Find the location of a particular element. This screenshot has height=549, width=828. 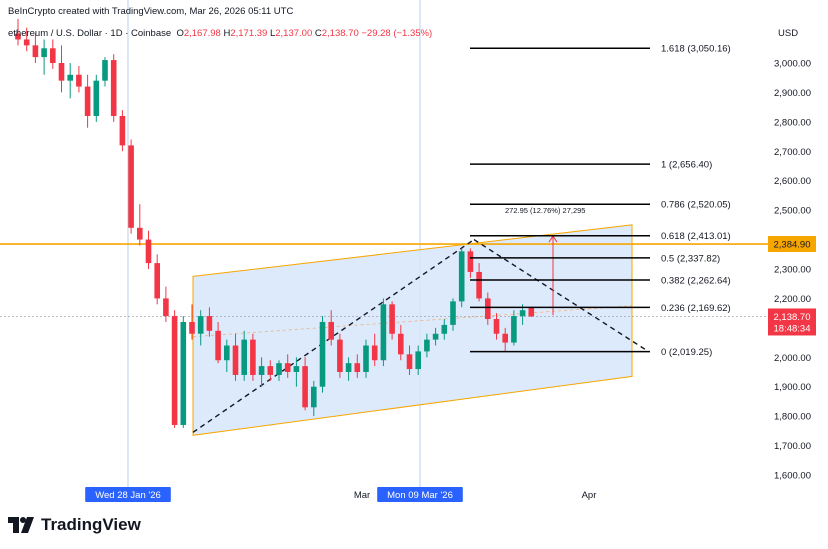

y-tick-label-1: 1,700.00 is located at coordinates (792, 446).